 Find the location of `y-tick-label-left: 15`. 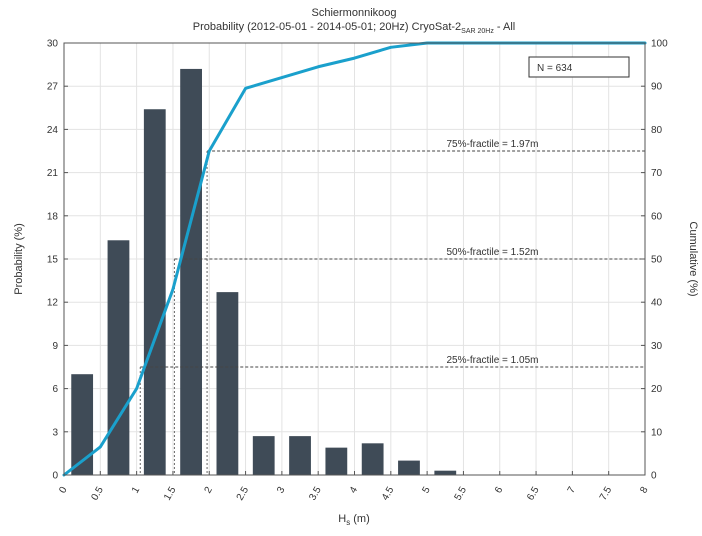

y-tick-label-left: 15 is located at coordinates (53, 260).